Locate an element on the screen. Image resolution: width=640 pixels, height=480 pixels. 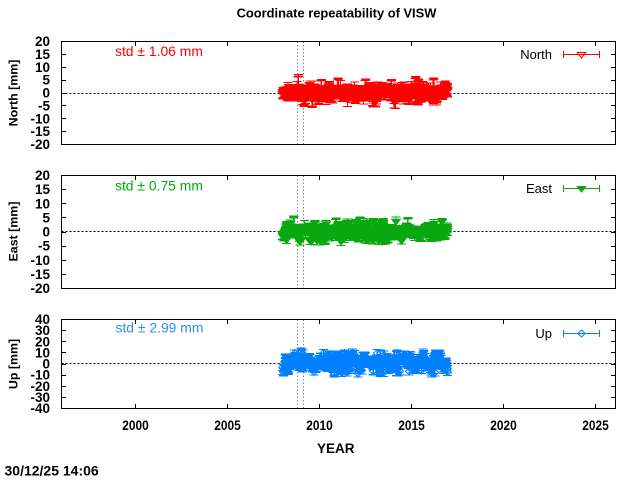
svg-text: std ± 1.06 mm is located at coordinates (159, 51).